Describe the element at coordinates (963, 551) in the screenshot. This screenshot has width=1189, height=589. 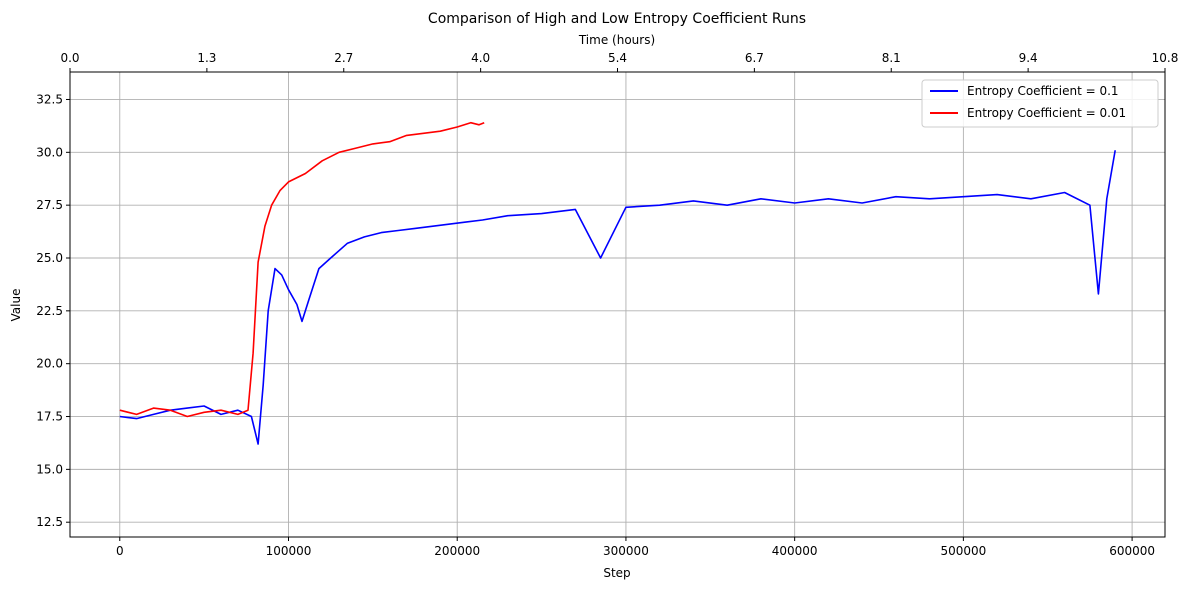
I see `x-tick-label: 500000` at that location.